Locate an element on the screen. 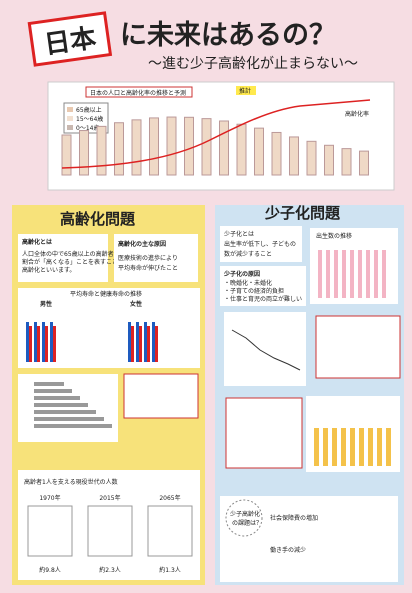 The width and height of the screenshot is (412, 593). annotation: 推計 is located at coordinates (245, 91).